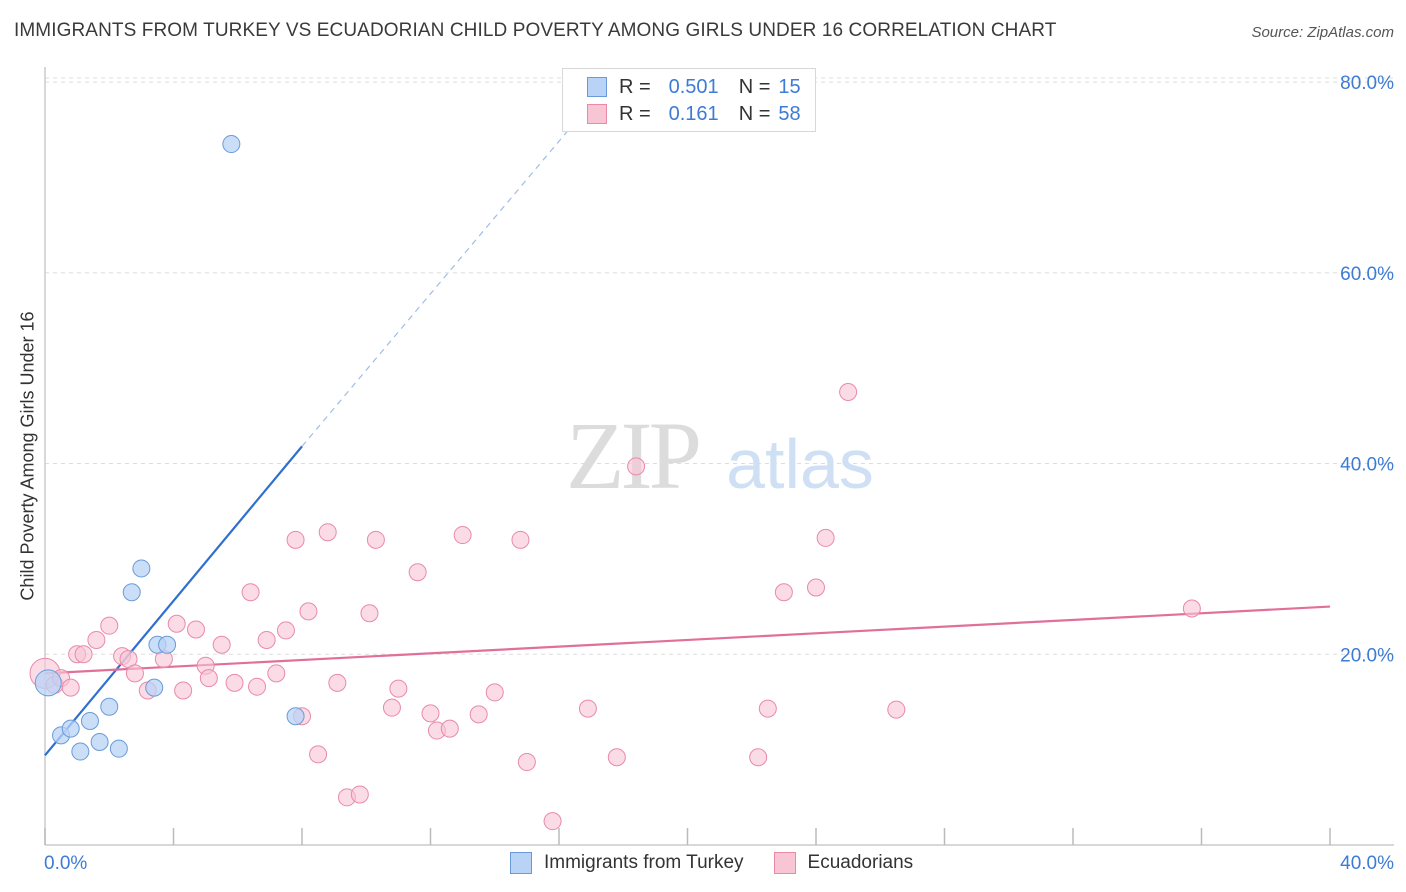  I want to click on legend-row-turkey: R = 0.501 N = 15, so click(694, 87).